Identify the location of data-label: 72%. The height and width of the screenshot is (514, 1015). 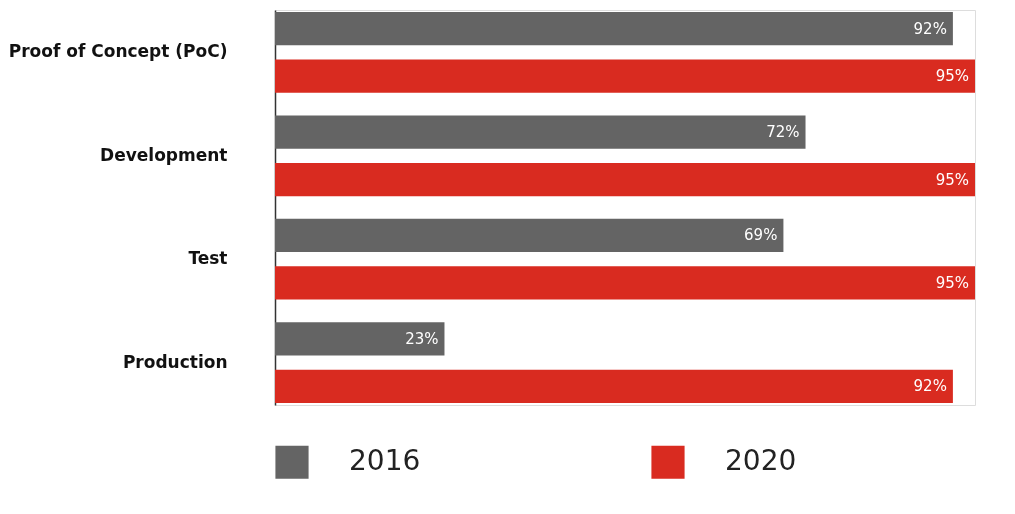
(783, 132).